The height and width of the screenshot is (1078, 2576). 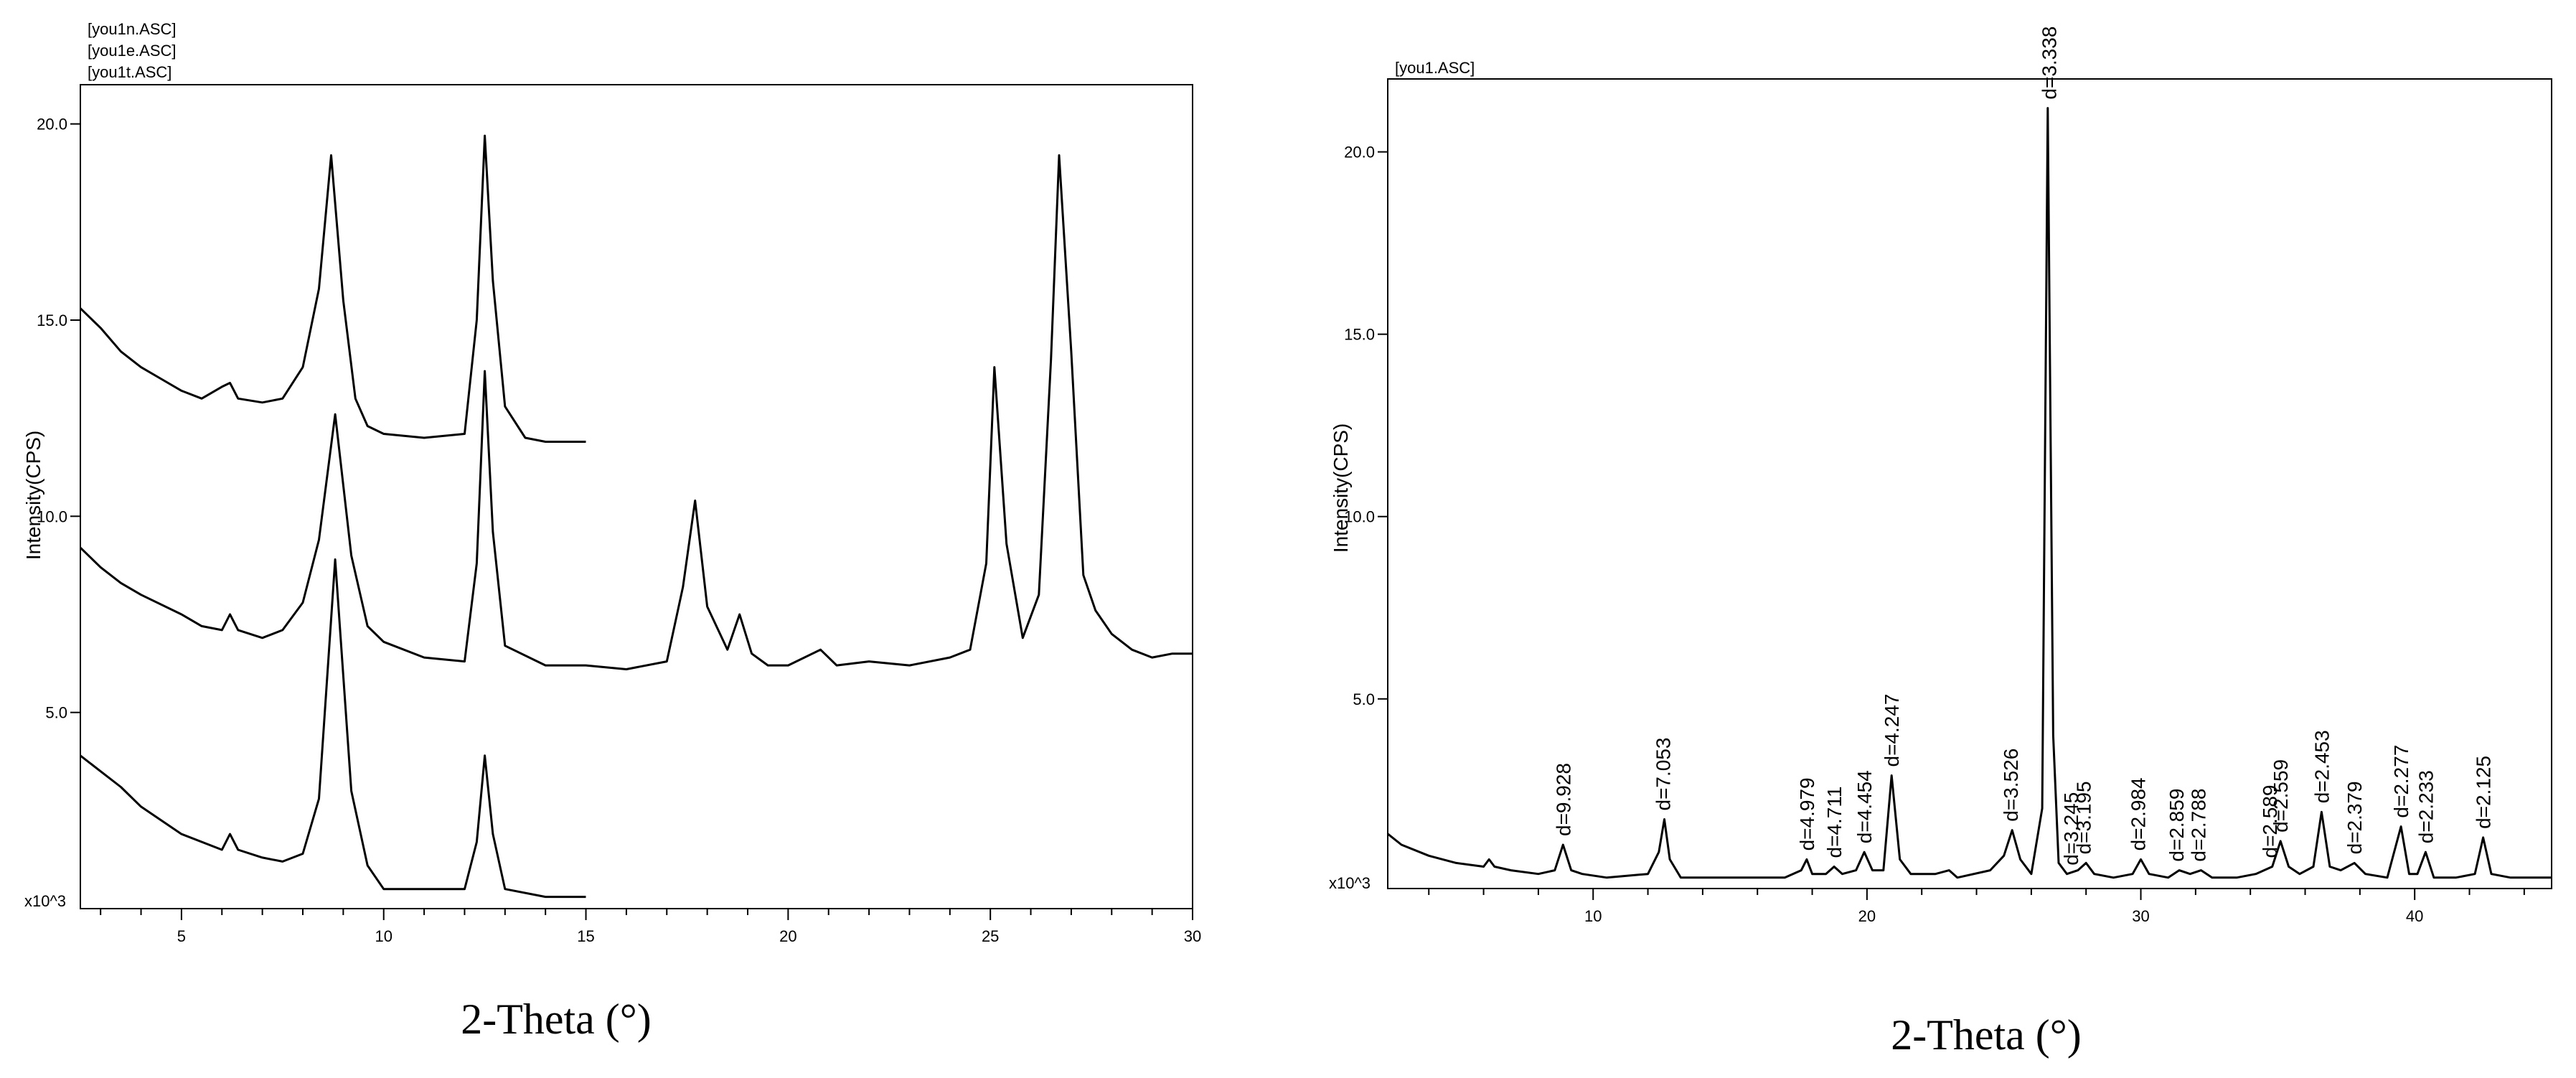 What do you see at coordinates (129, 72) in the screenshot?
I see `legend-entry: [you1t.ASC]` at bounding box center [129, 72].